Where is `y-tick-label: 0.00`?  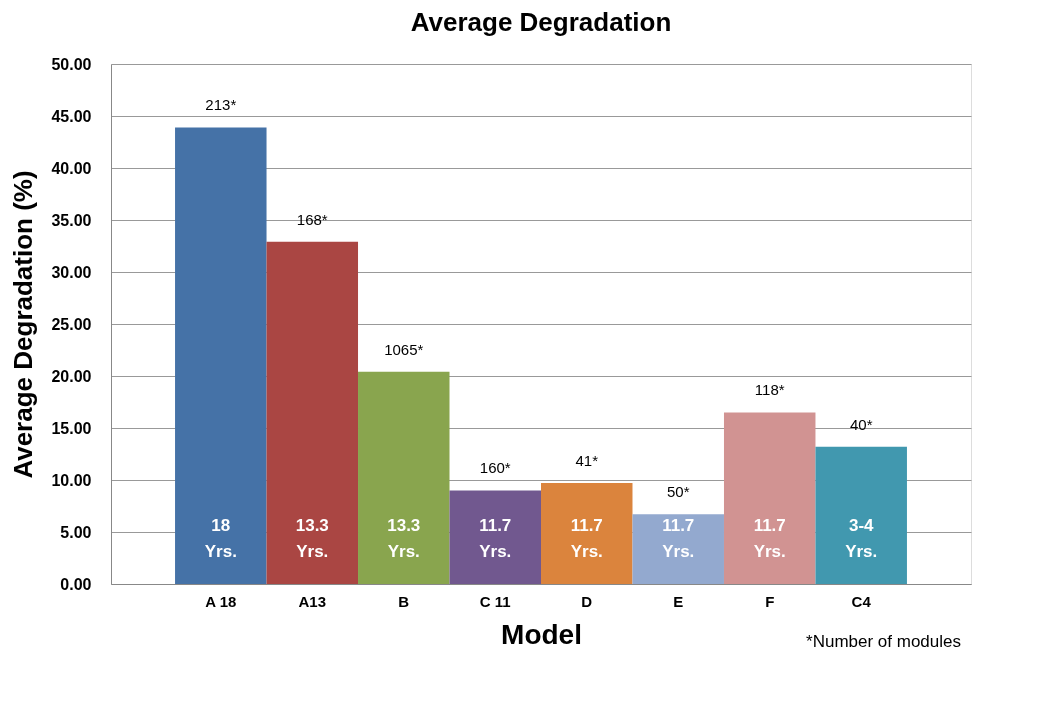 y-tick-label: 0.00 is located at coordinates (76, 584).